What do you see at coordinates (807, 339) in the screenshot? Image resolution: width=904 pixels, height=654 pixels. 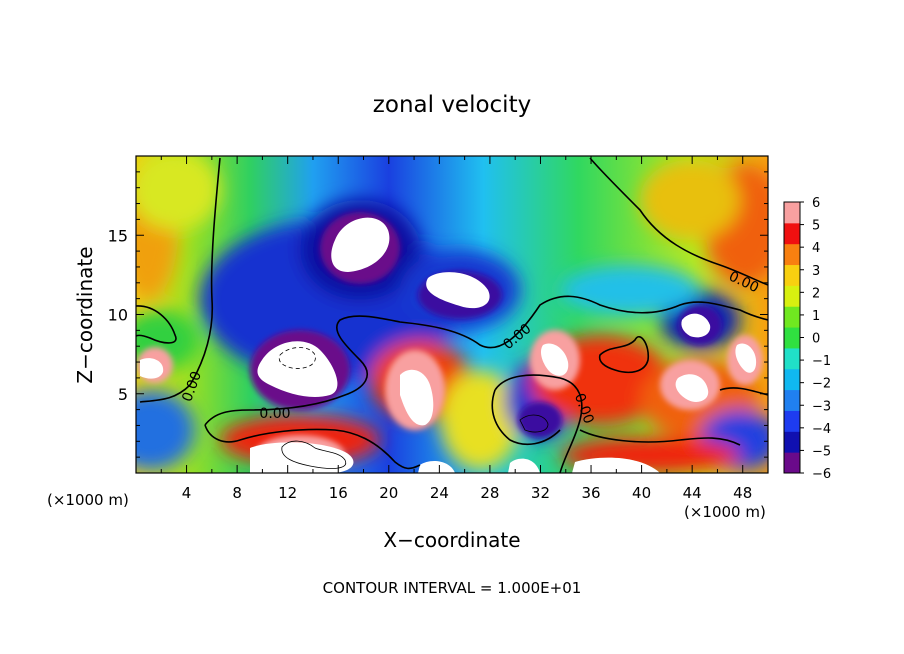 I see `colorbar: 6 5 4 3 2 1 0 −1 −2 −3 −4 −5 −6` at bounding box center [807, 339].